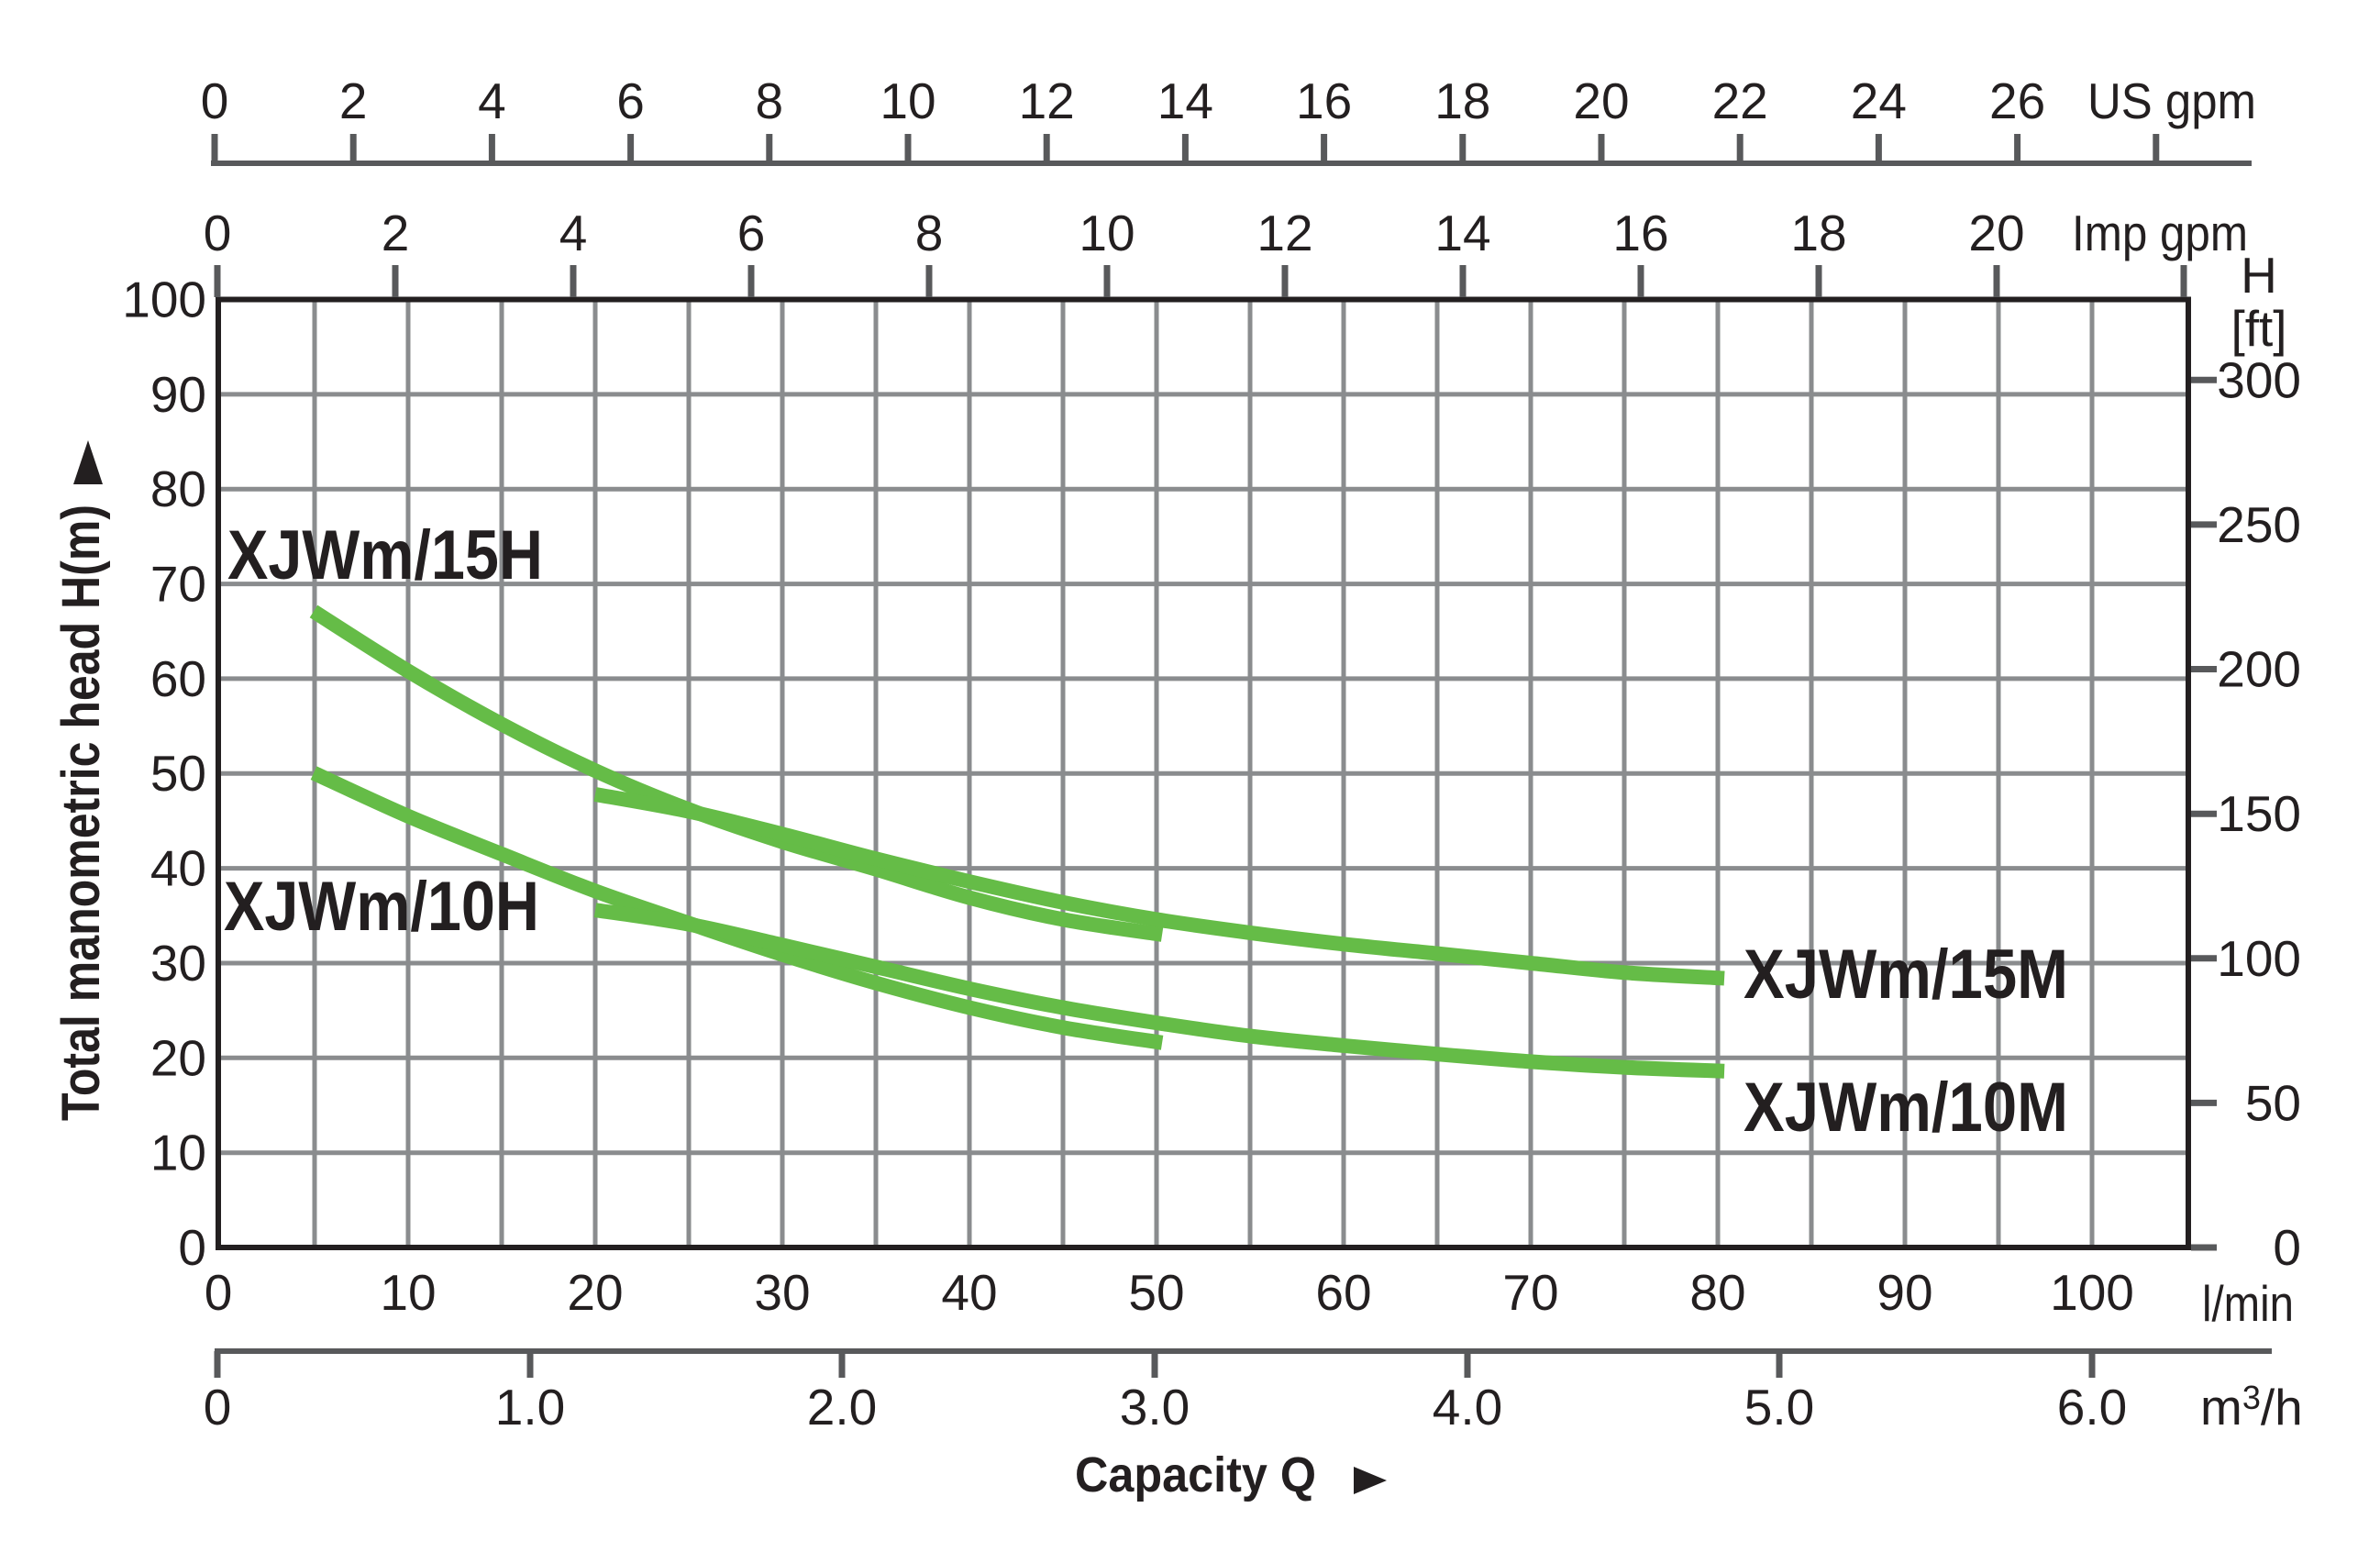  I want to click on svg-text: H, so click(2259, 275).